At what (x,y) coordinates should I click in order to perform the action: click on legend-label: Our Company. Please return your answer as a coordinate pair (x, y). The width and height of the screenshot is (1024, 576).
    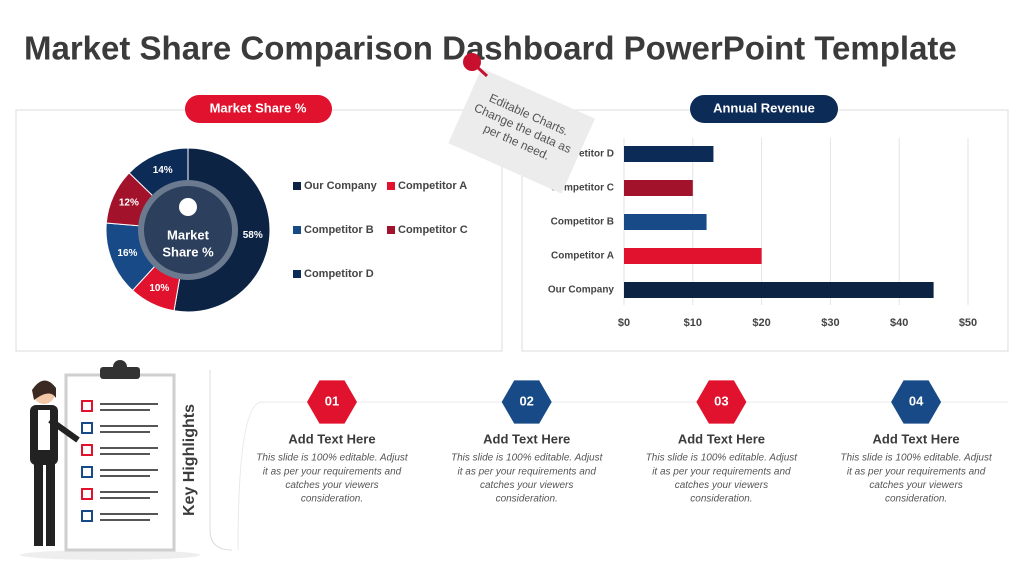
    Looking at the image, I should click on (341, 186).